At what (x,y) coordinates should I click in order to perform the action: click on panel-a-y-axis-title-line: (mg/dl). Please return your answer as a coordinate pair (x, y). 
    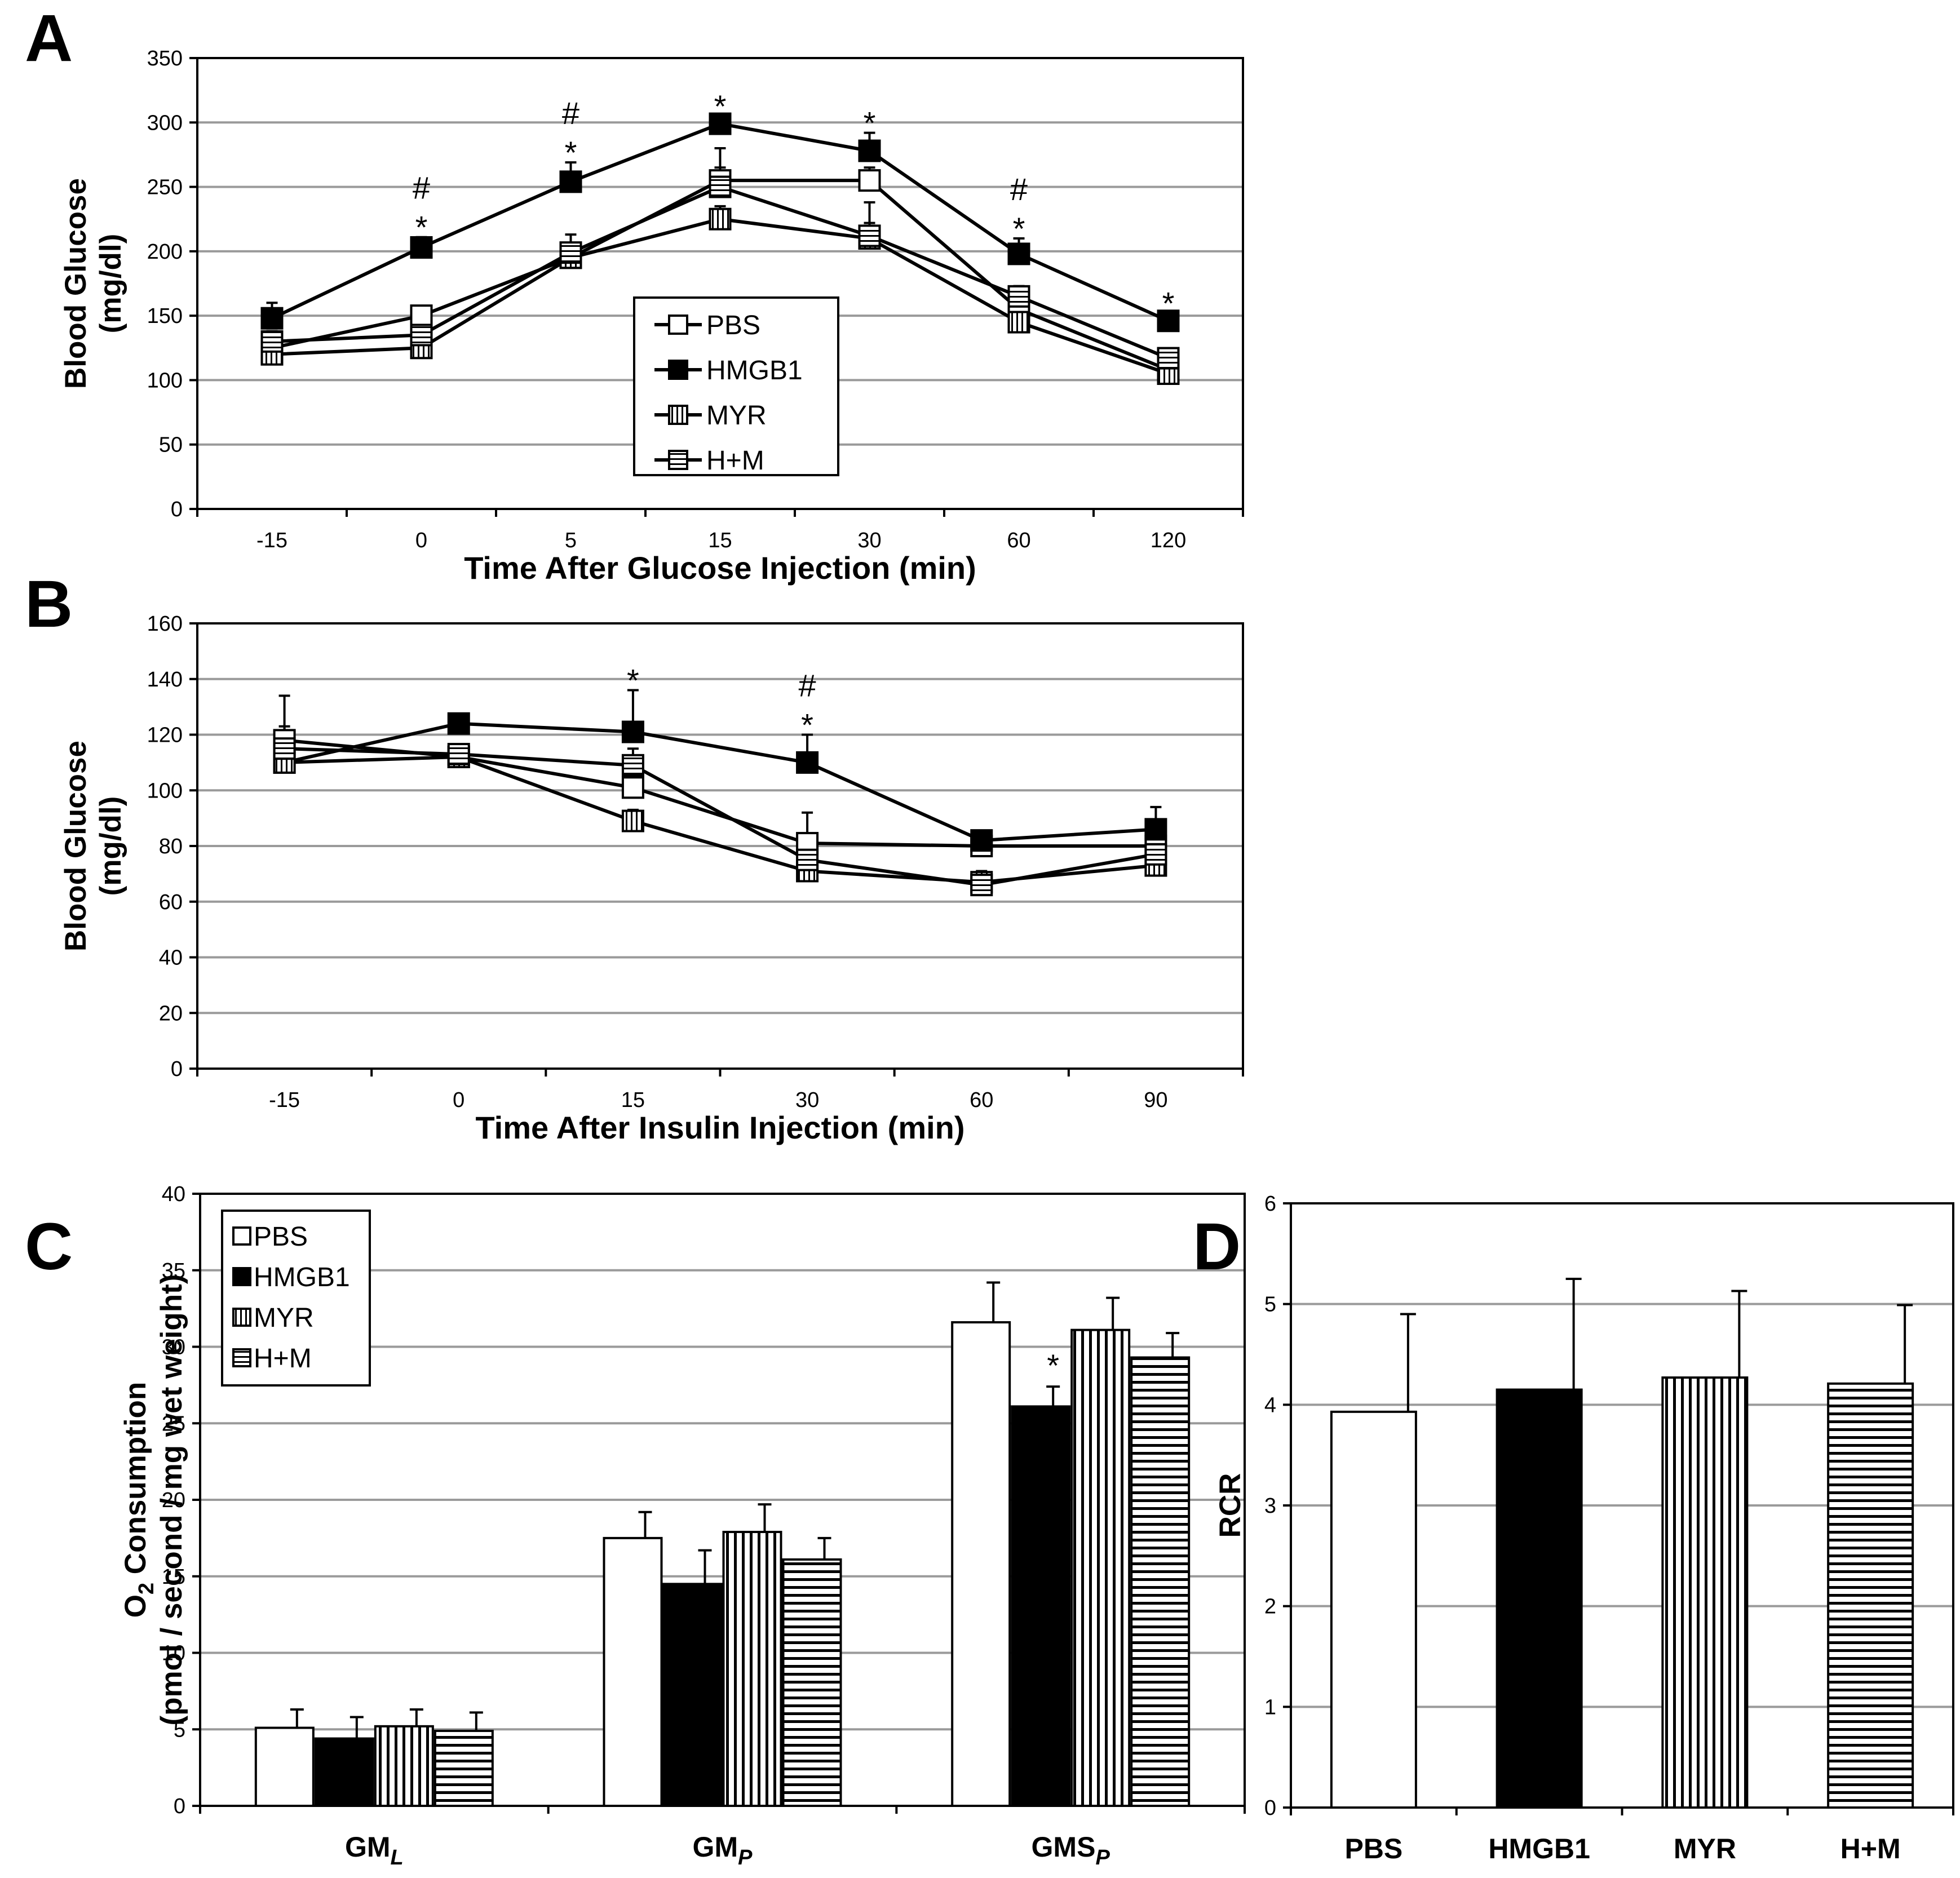
    Looking at the image, I should click on (110, 284).